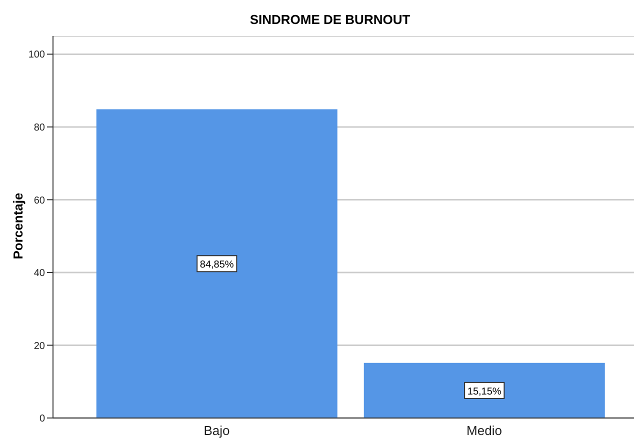  Describe the element at coordinates (37, 55) in the screenshot. I see `y-tick-label: 100` at that location.